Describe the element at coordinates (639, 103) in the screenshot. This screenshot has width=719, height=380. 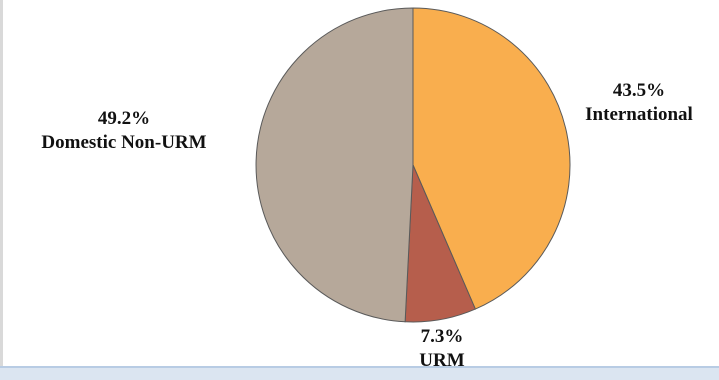
I see `label-international: 43.5% International` at that location.